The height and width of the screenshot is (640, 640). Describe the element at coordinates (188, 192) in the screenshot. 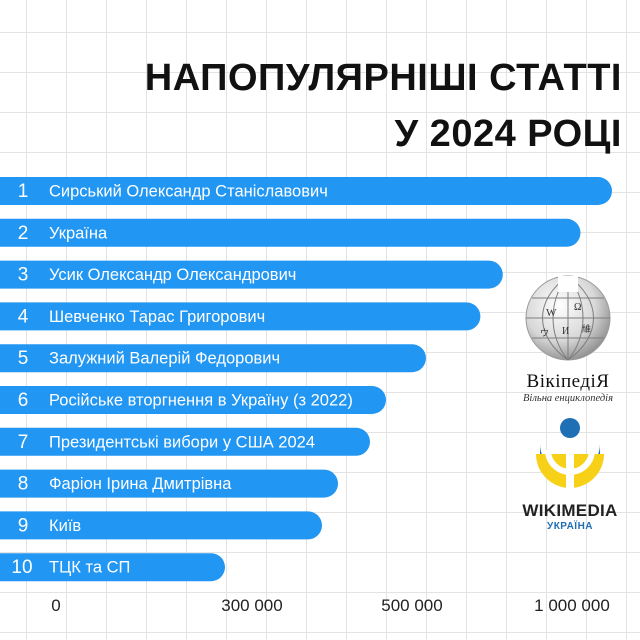

I see `bar-label-1: Сирський Олександр Станіславович` at that location.